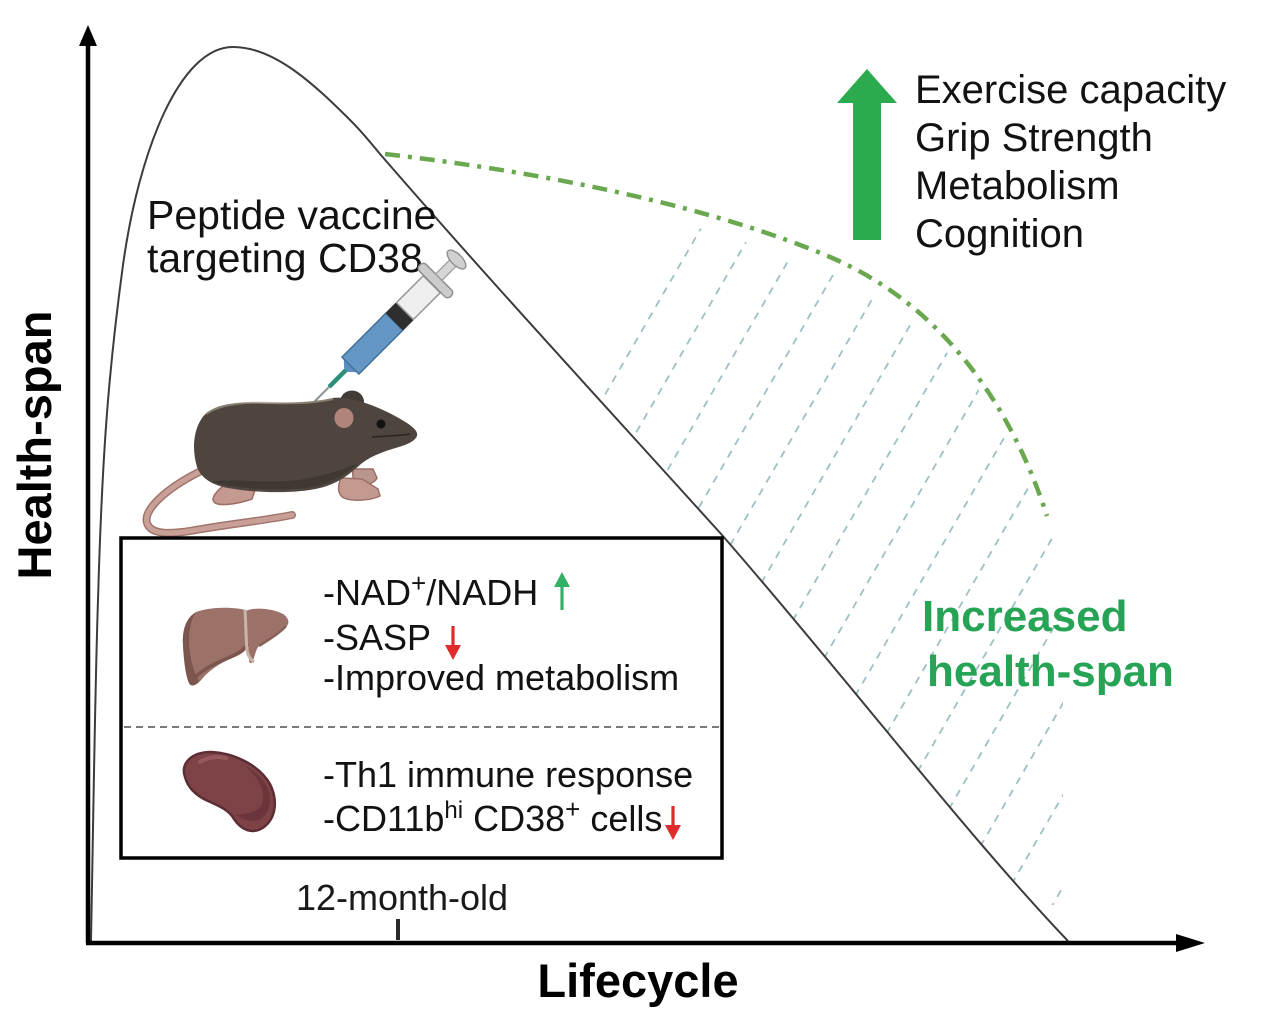 The height and width of the screenshot is (1026, 1269). Describe the element at coordinates (492, 816) in the screenshot. I see `svg-text: -CD11bhi CD38+ cells` at that location.